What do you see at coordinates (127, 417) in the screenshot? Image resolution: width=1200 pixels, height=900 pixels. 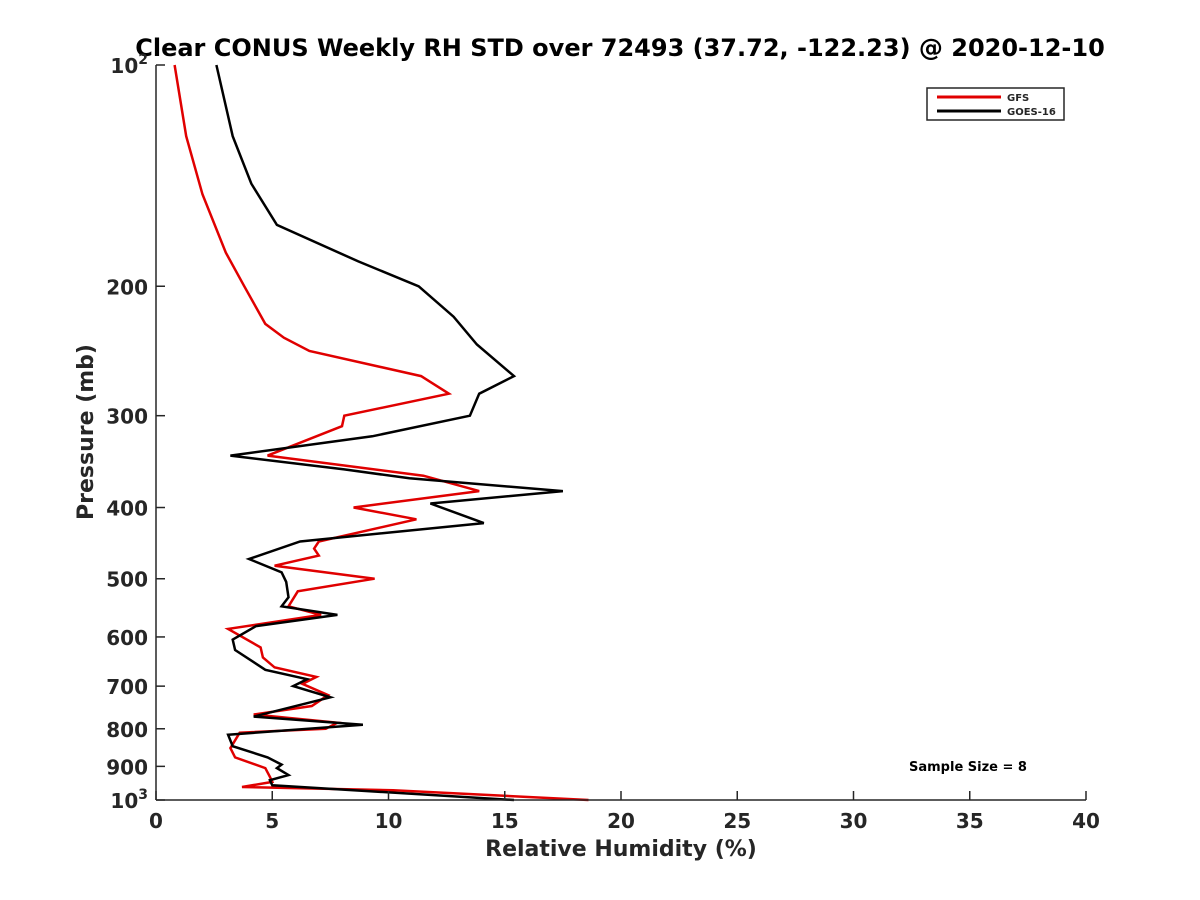 I see `y-tick-label: 300` at bounding box center [127, 417].